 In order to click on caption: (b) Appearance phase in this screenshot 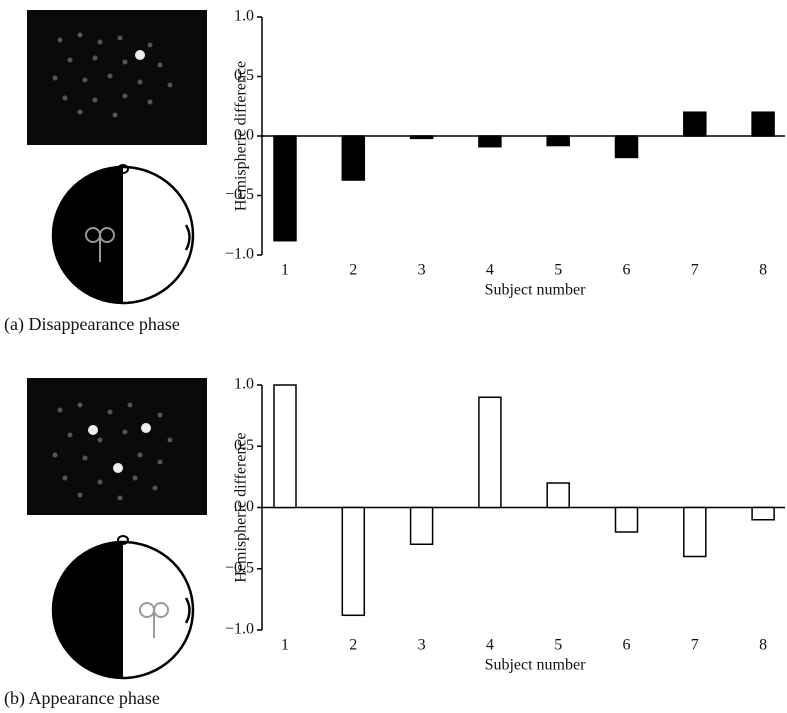, I will do `click(82, 698)`.